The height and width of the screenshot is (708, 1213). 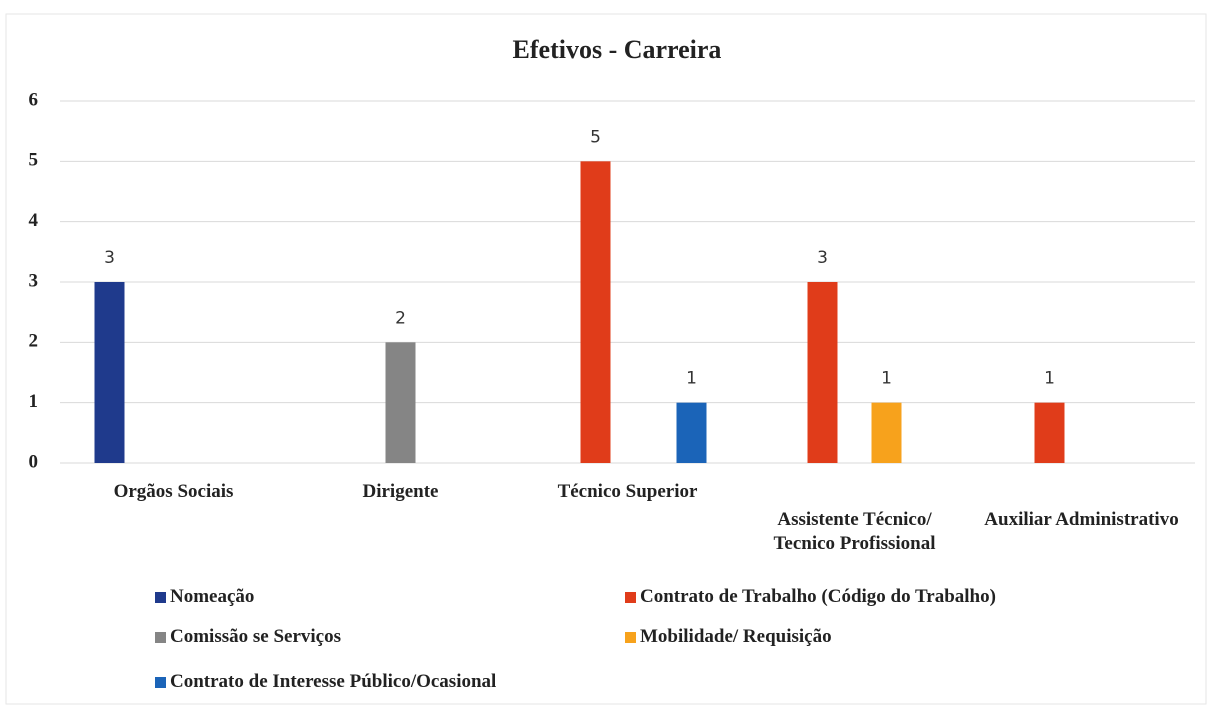 What do you see at coordinates (34, 99) in the screenshot?
I see `y-tick-label: 6` at bounding box center [34, 99].